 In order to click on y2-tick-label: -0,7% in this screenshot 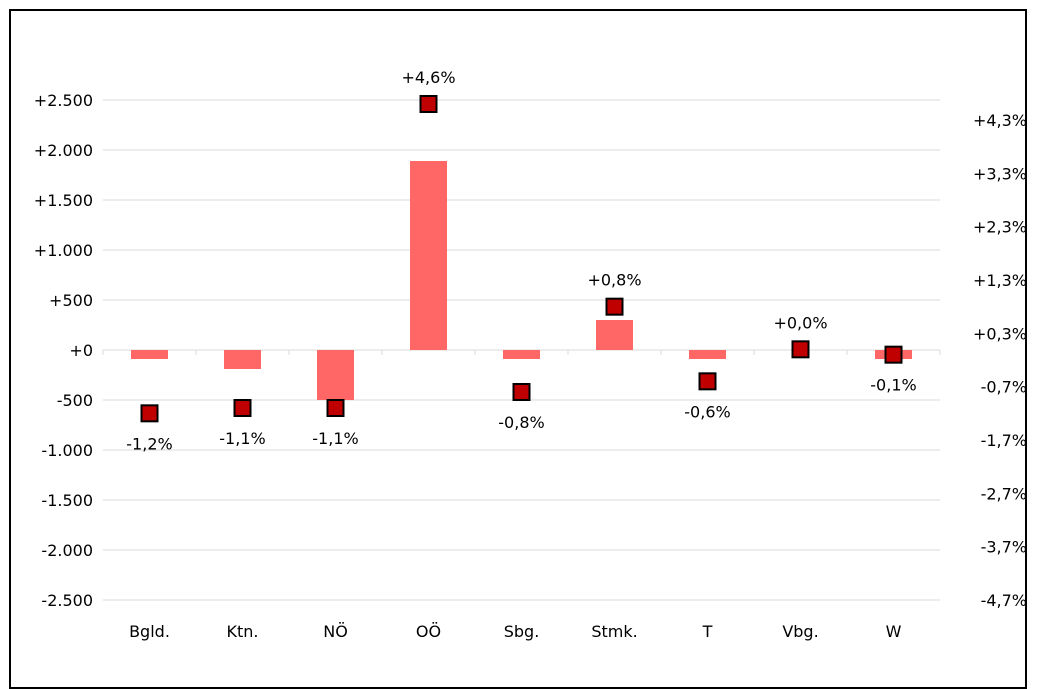, I will do `click(1004, 387)`.